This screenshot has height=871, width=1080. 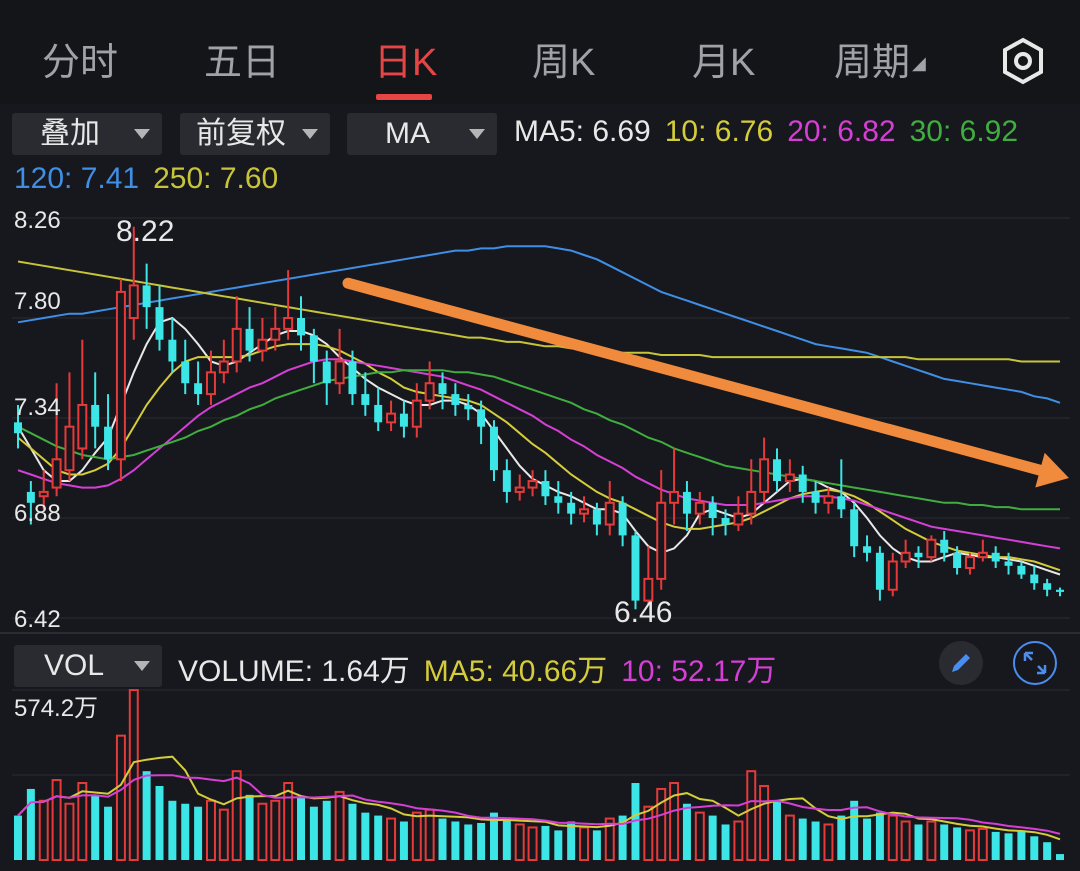 I want to click on ma20-value: 20: 6.82, so click(x=841, y=131).